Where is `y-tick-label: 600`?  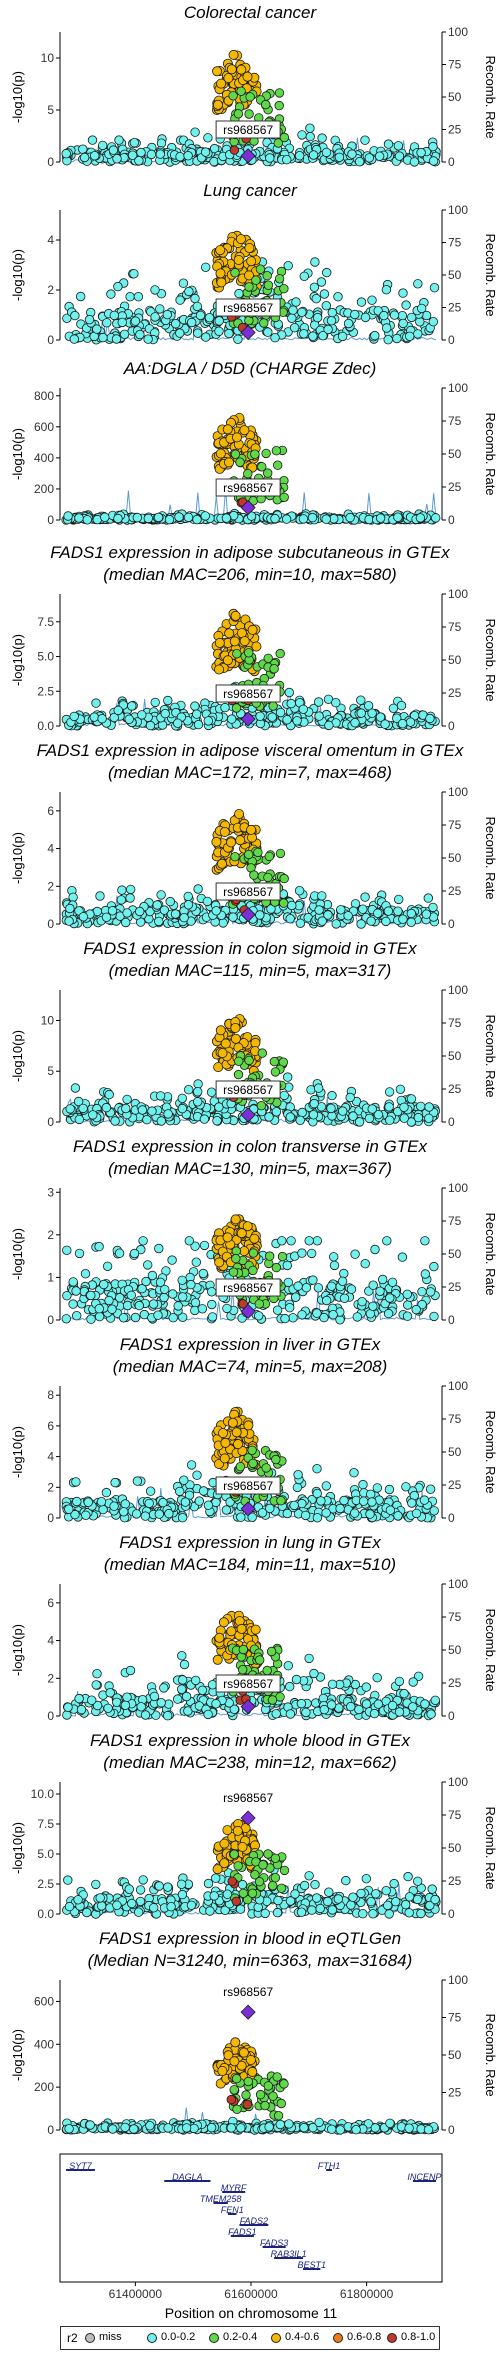 y-tick-label: 600 is located at coordinates (44, 427).